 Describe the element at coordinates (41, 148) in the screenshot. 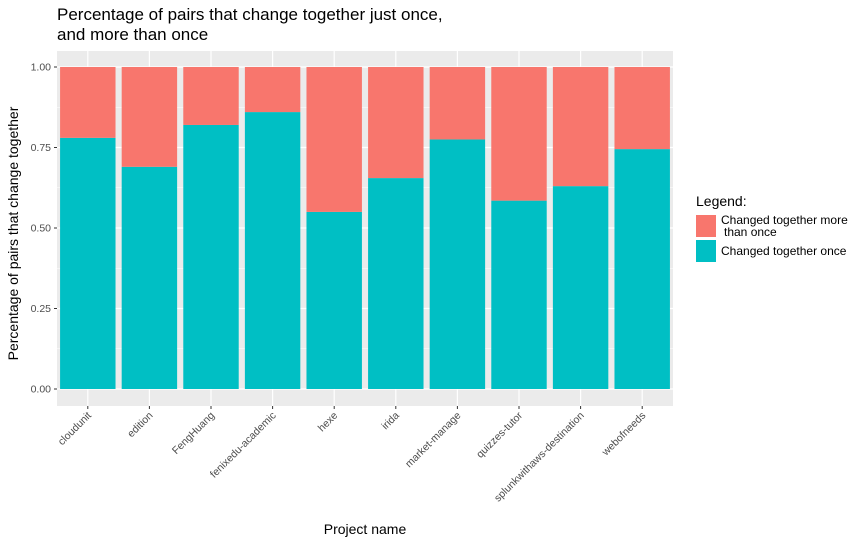

I see `y-tick-label: 0.75` at that location.